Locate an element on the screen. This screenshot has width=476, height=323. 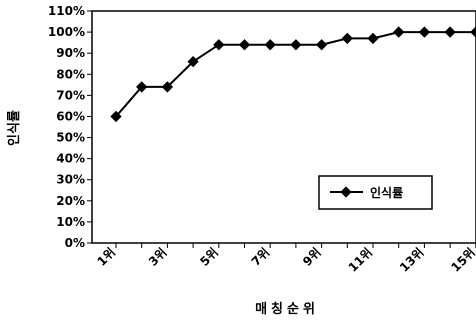
x-tick-label: 11위 is located at coordinates (361, 260).